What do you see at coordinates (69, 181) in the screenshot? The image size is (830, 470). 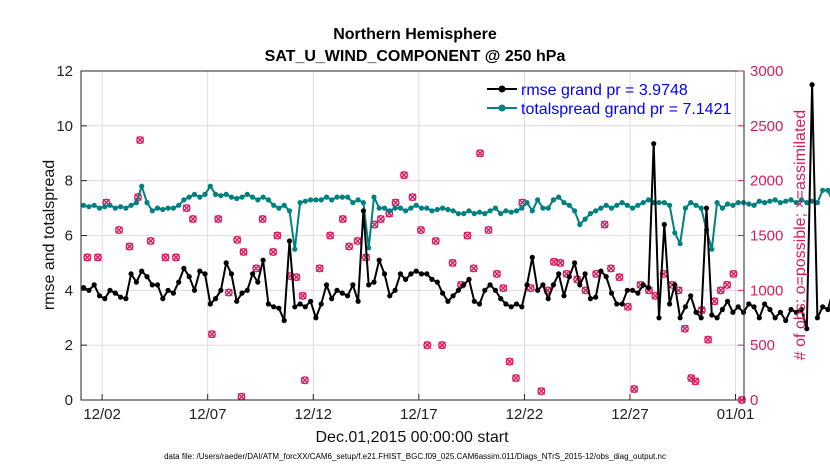 I see `y-tick-label: 8` at bounding box center [69, 181].